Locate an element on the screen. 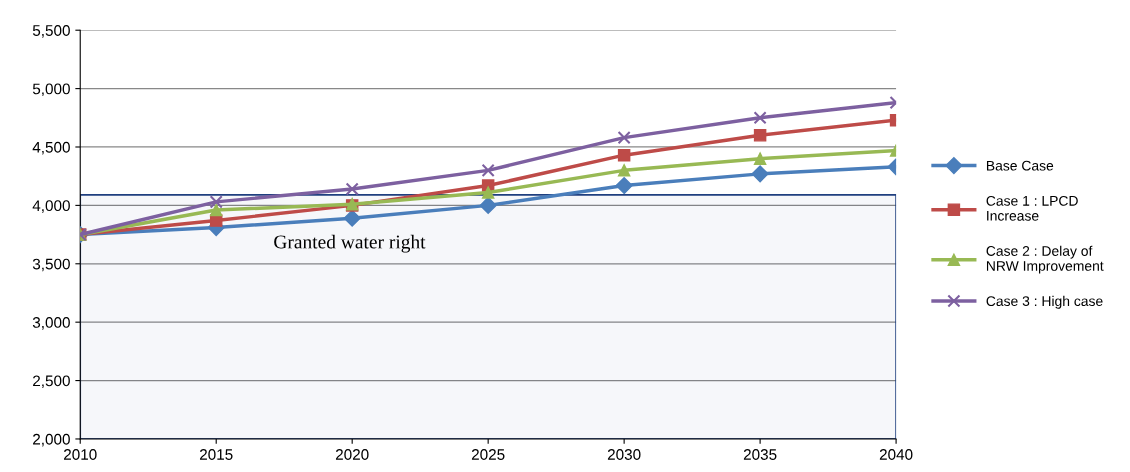 The height and width of the screenshot is (472, 1130). y-tick-label: 3,000 is located at coordinates (51, 323).